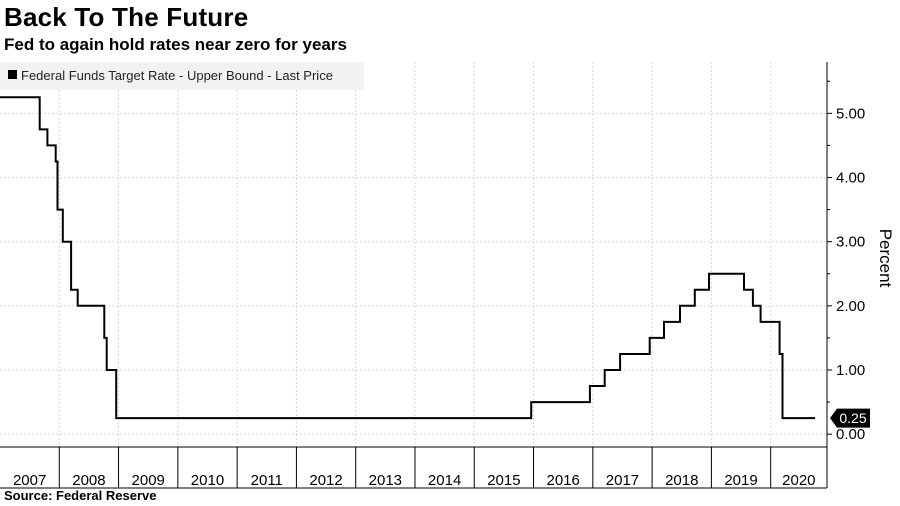 This screenshot has width=900, height=506. Describe the element at coordinates (207, 480) in the screenshot. I see `x-tick-label: 2010` at that location.